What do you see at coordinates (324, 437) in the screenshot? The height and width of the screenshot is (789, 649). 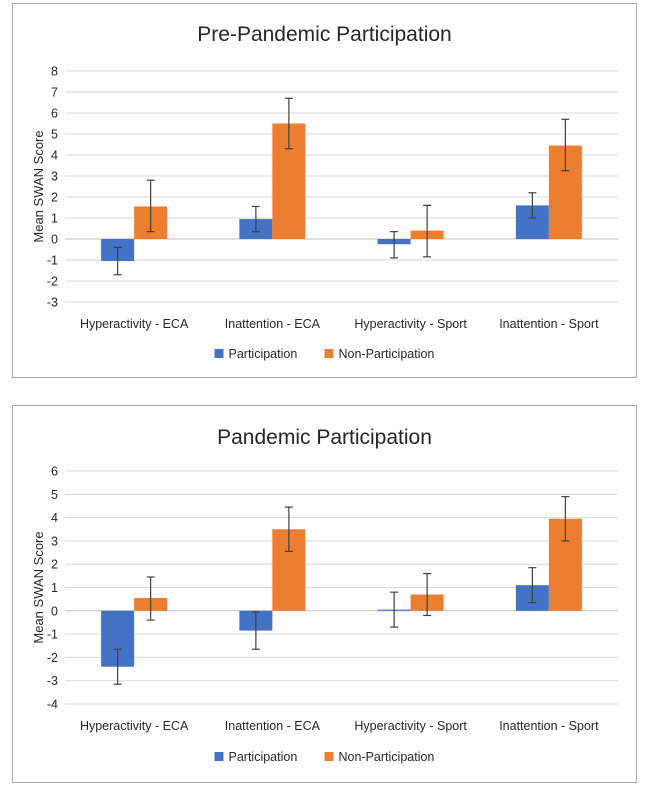 I see `chart-title: Pandemic Participation` at bounding box center [324, 437].